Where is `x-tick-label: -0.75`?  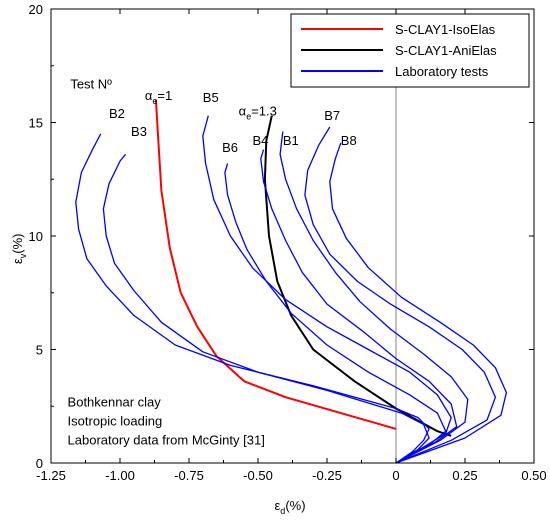
x-tick-label: -0.75 is located at coordinates (189, 475).